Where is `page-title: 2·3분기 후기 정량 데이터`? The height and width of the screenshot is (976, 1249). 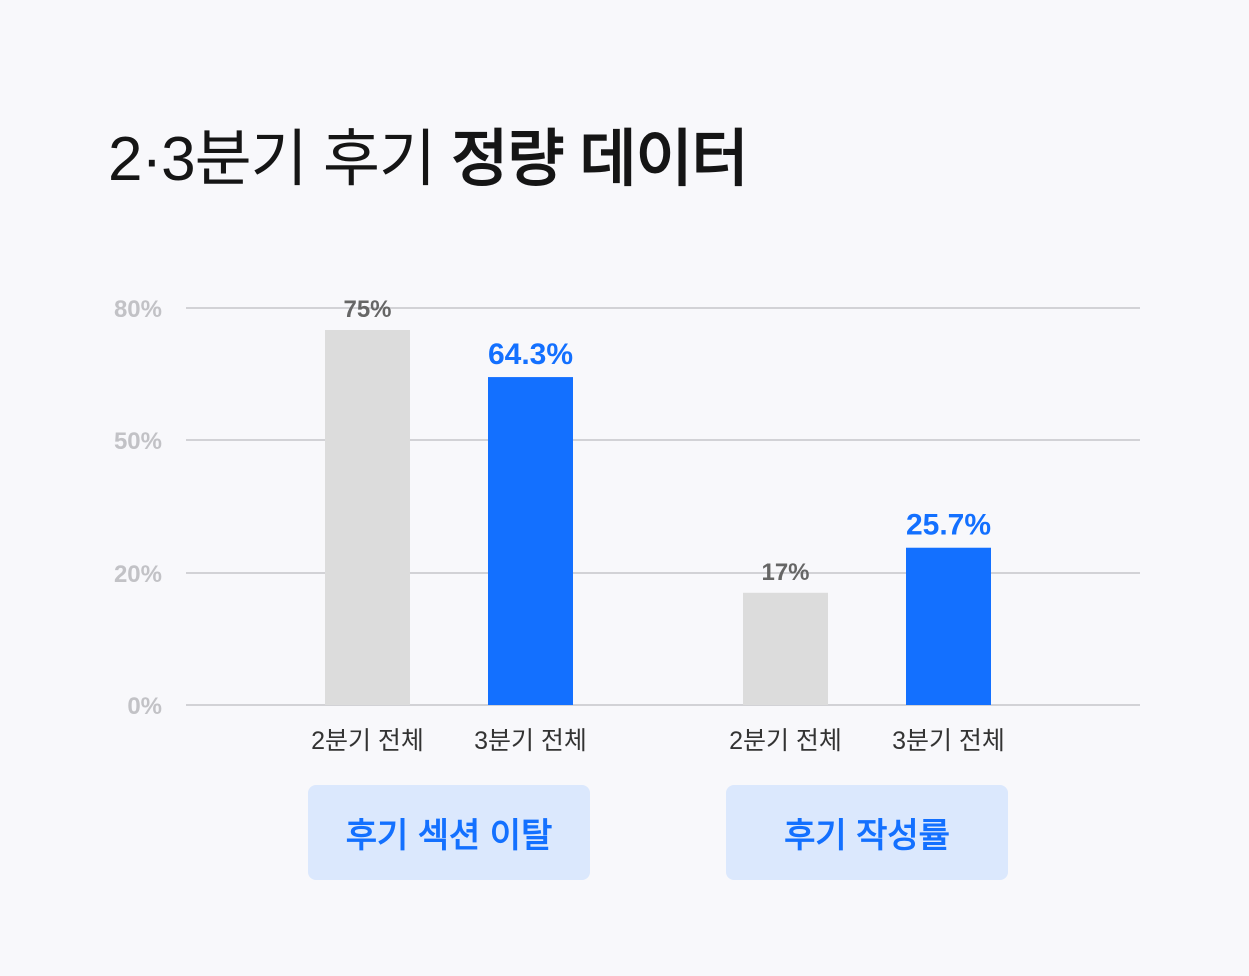 page-title: 2·3분기 후기 정량 데이터 is located at coordinates (428, 153).